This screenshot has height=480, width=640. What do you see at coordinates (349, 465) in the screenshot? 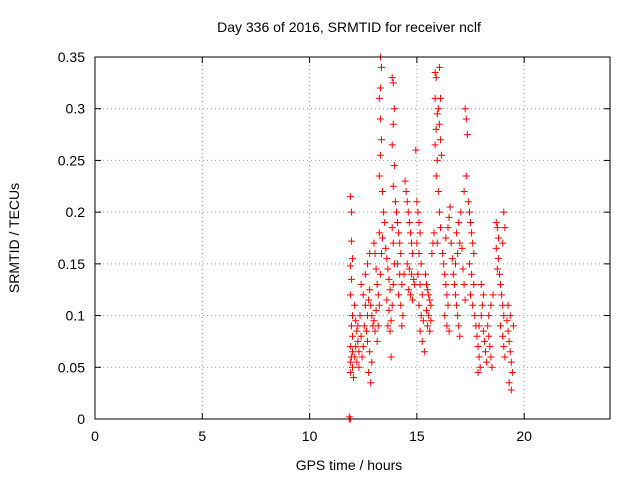
I see `x-axis-label: GPS time / hours` at bounding box center [349, 465].